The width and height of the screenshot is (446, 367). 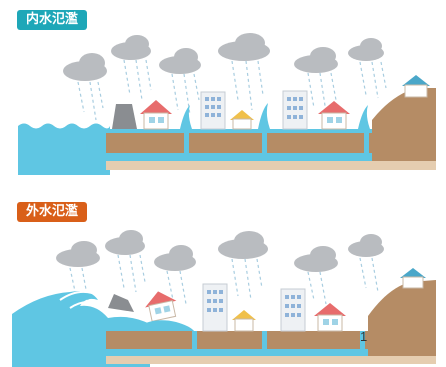 What do you see at coordinates (52, 20) in the screenshot?
I see `inland-flood-label: 内水氾濫` at bounding box center [52, 20].